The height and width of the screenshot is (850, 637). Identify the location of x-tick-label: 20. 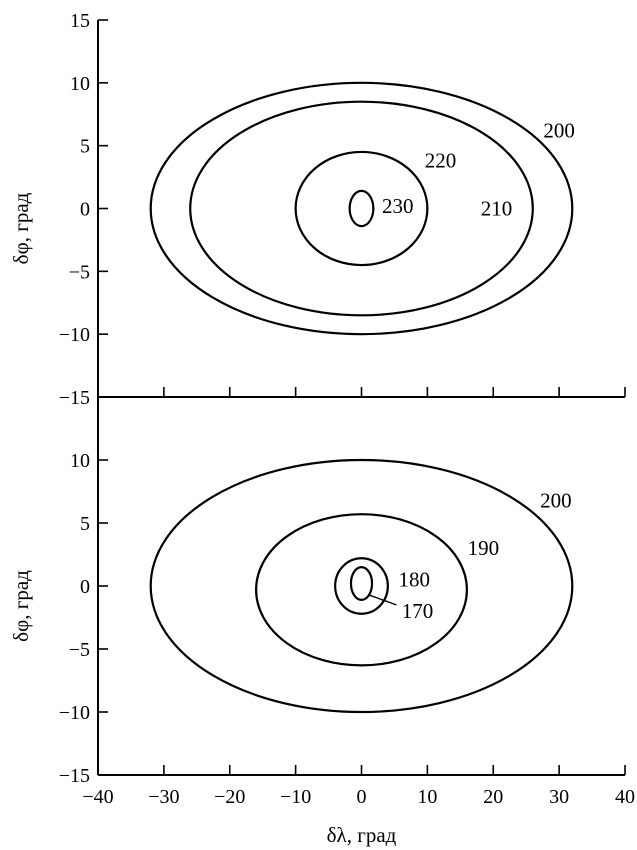
(493, 797).